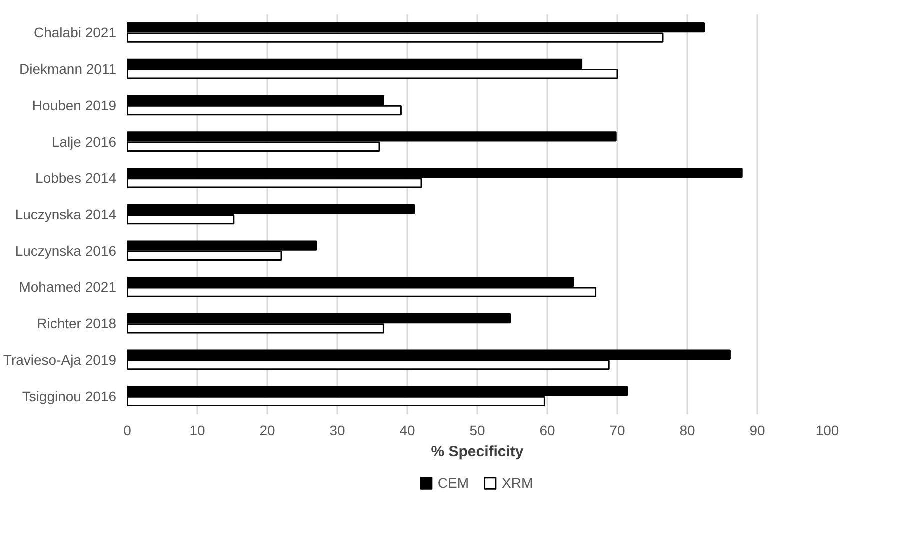 The image size is (904, 547). I want to click on y-tick-label: Luczynska 2014, so click(66, 214).